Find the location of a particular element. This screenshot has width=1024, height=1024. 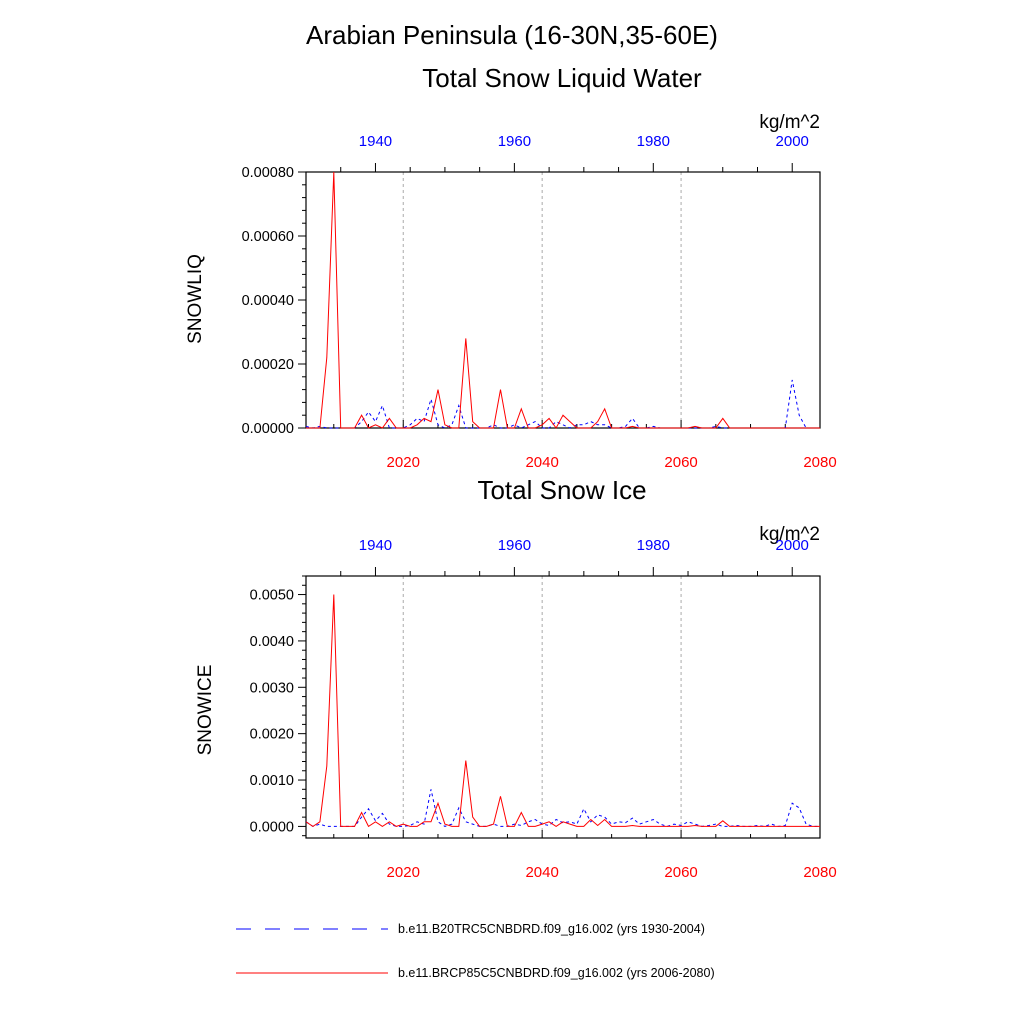

snowice-y-tick-label: 0.0040 is located at coordinates (272, 642).